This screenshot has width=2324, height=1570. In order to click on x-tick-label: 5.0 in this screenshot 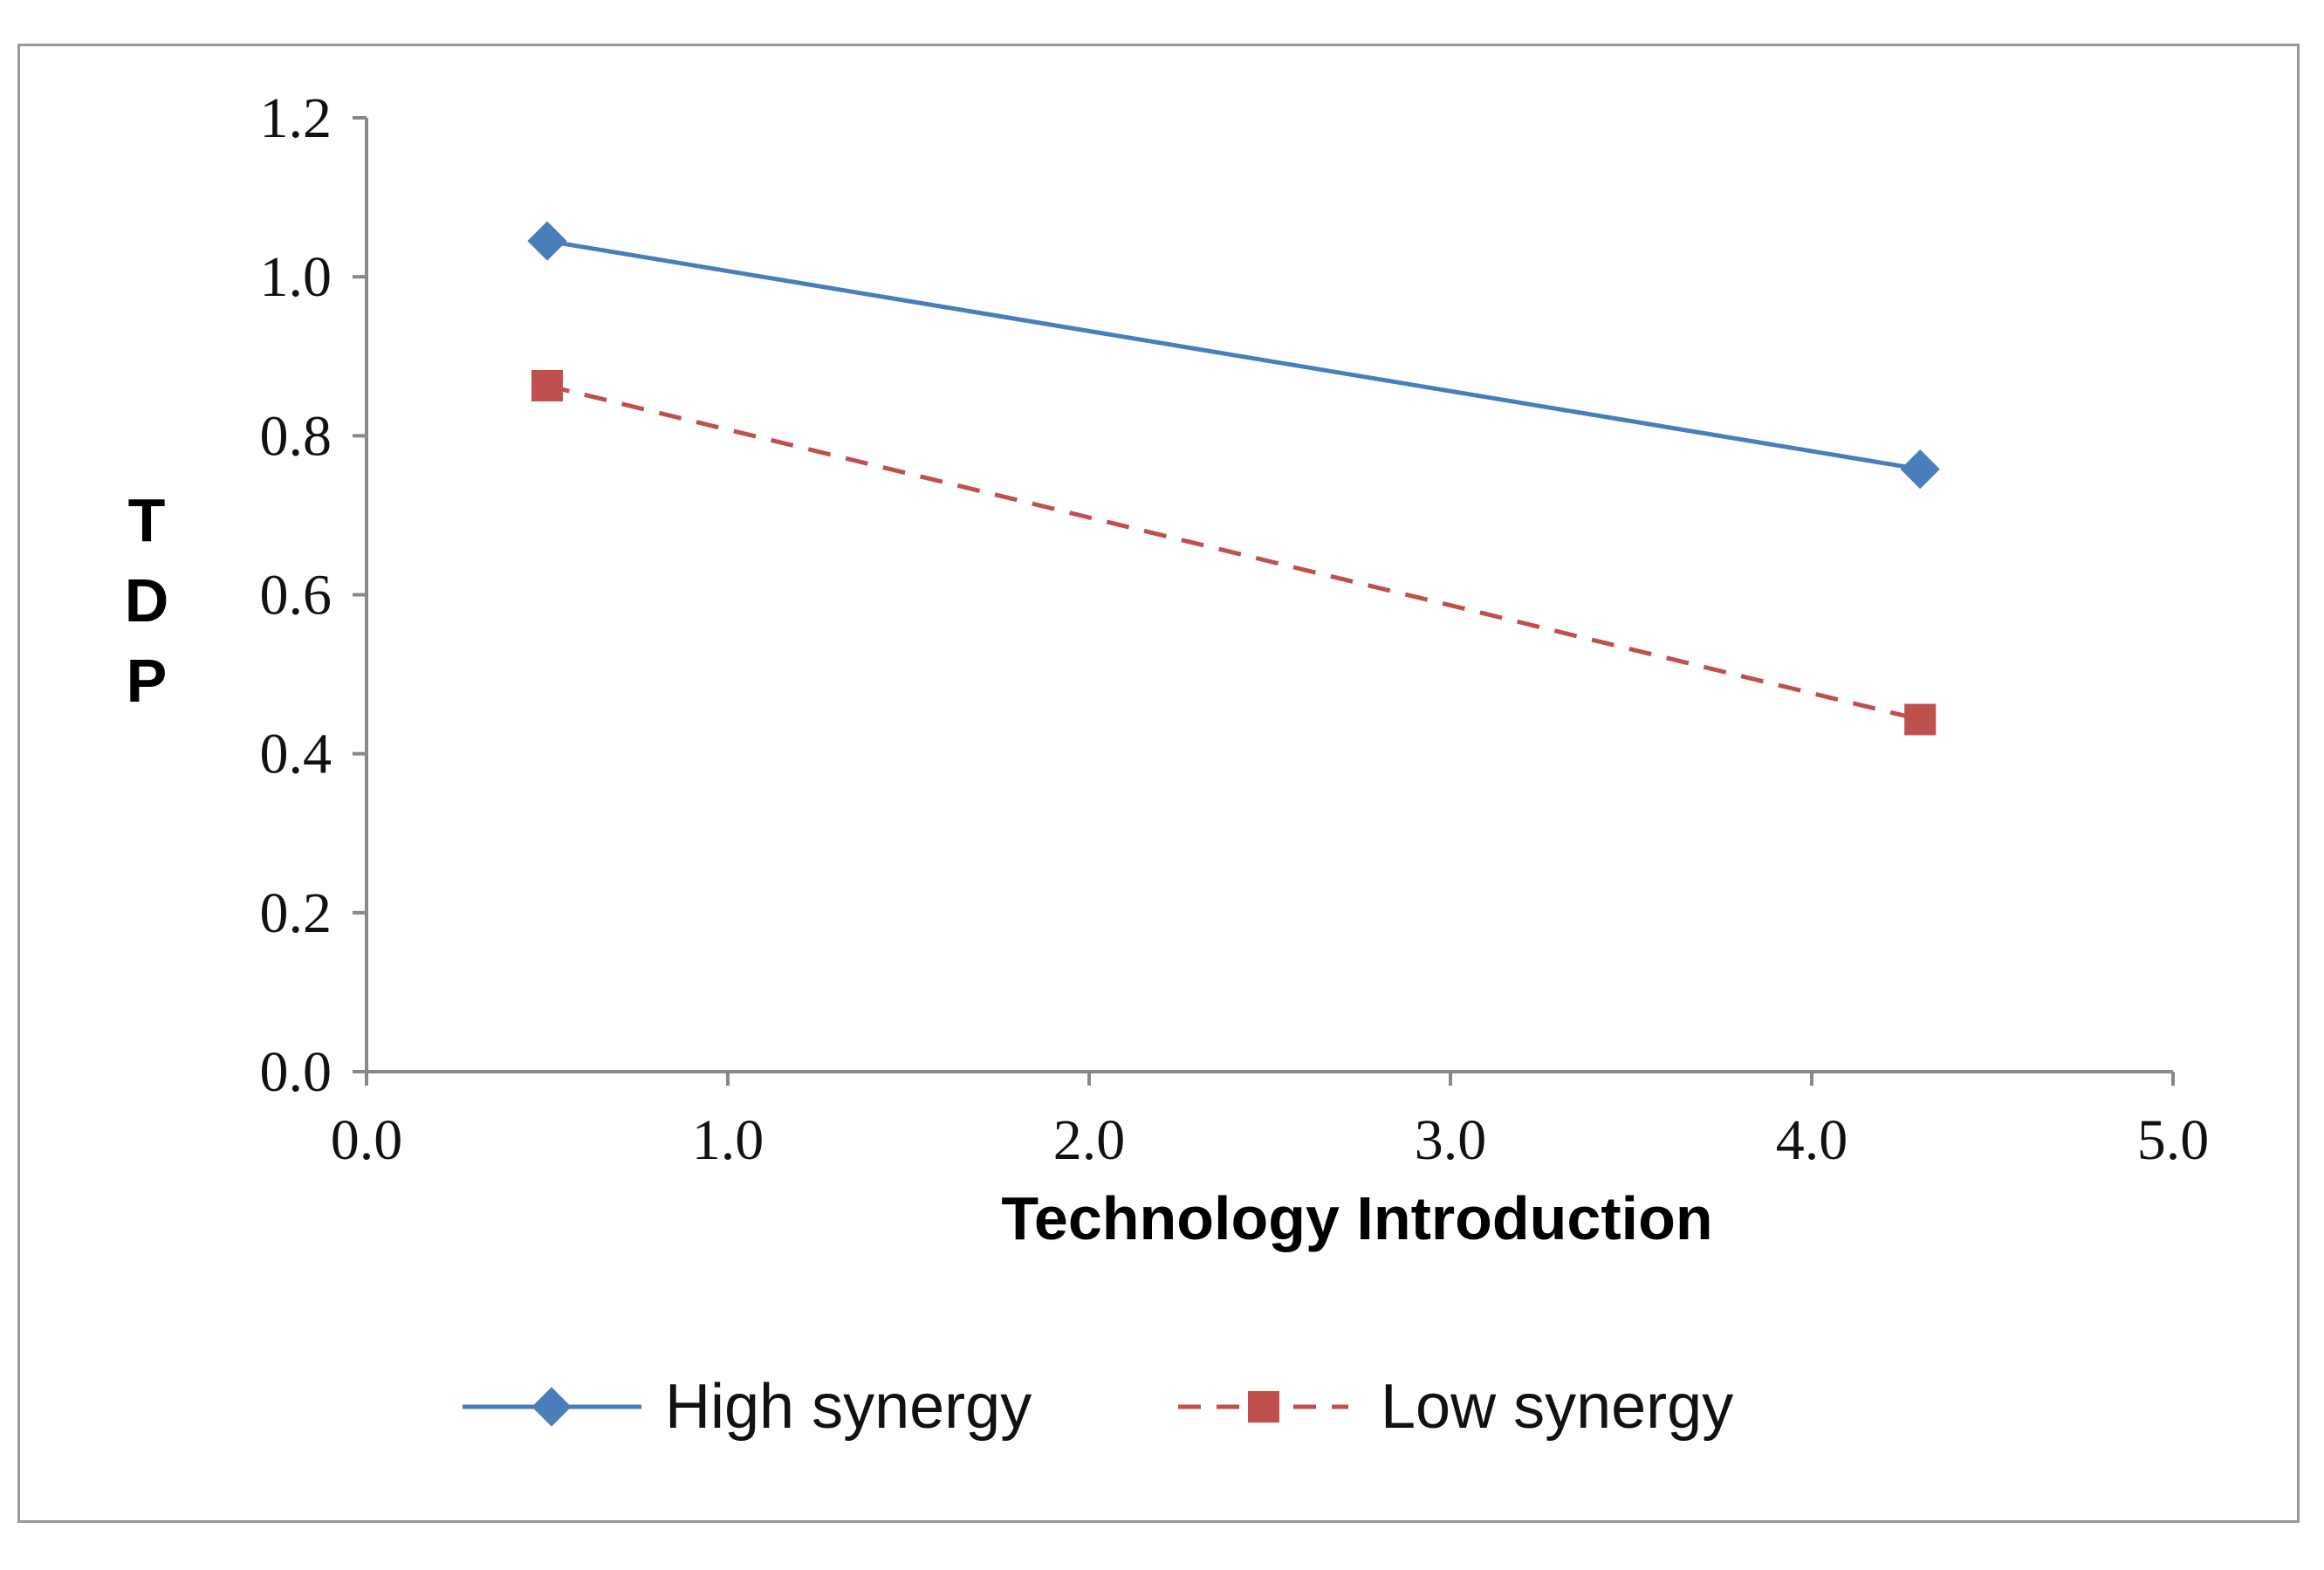, I will do `click(2173, 1140)`.